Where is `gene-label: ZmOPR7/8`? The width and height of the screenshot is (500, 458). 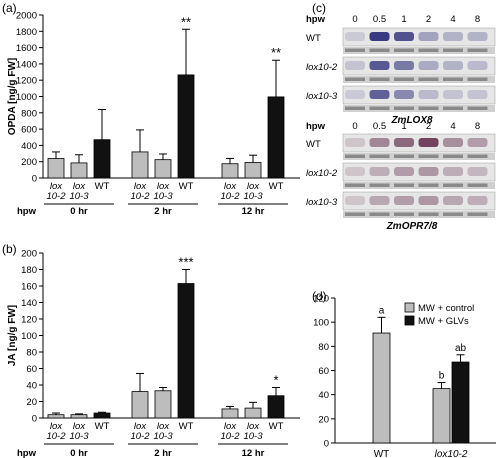
gene-label: ZmOPR7/8 is located at coordinates (412, 226).